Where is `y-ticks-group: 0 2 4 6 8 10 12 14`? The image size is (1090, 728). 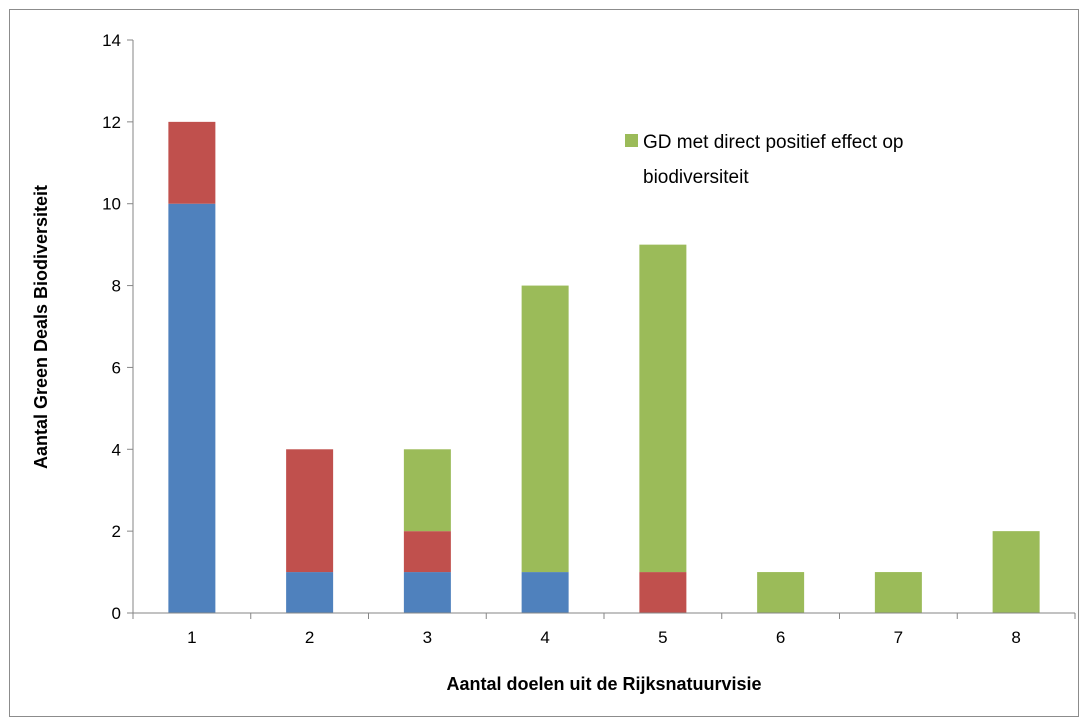 y-ticks-group: 0 2 4 6 8 10 12 14 is located at coordinates (117, 327).